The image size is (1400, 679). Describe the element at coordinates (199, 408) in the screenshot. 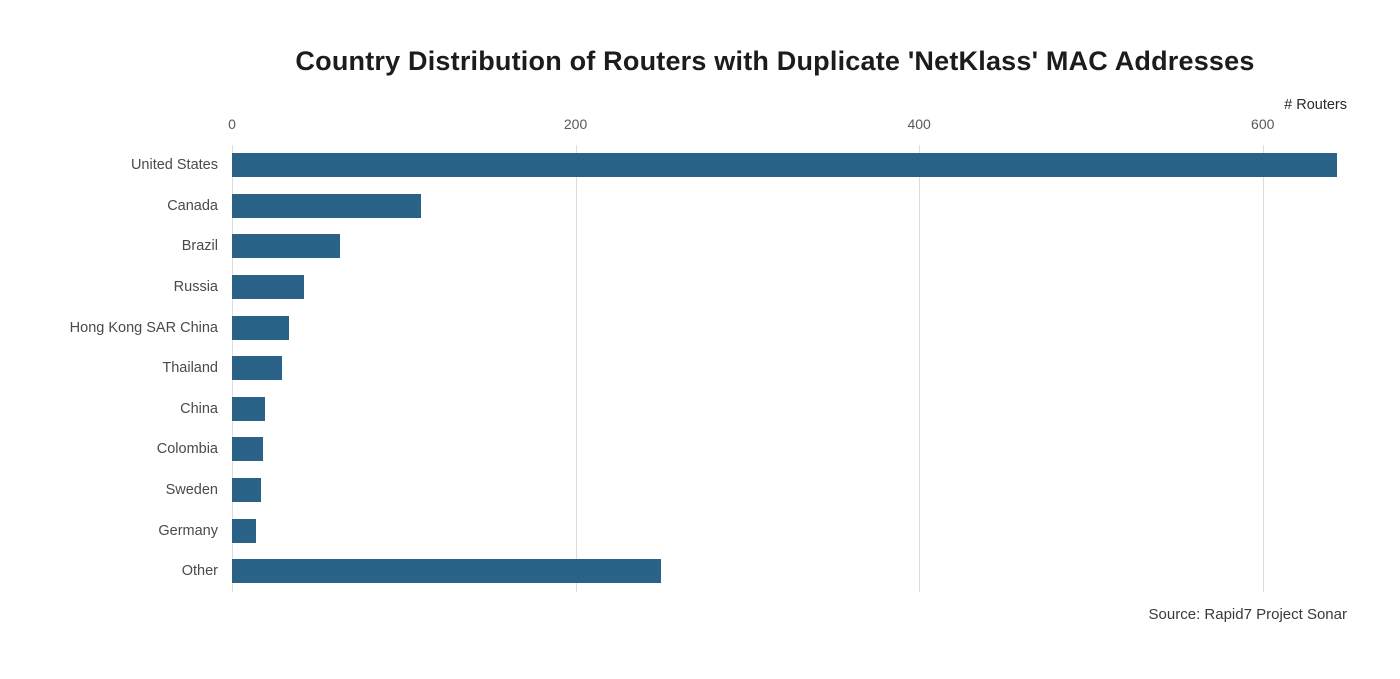

I see `category-label: China` at that location.